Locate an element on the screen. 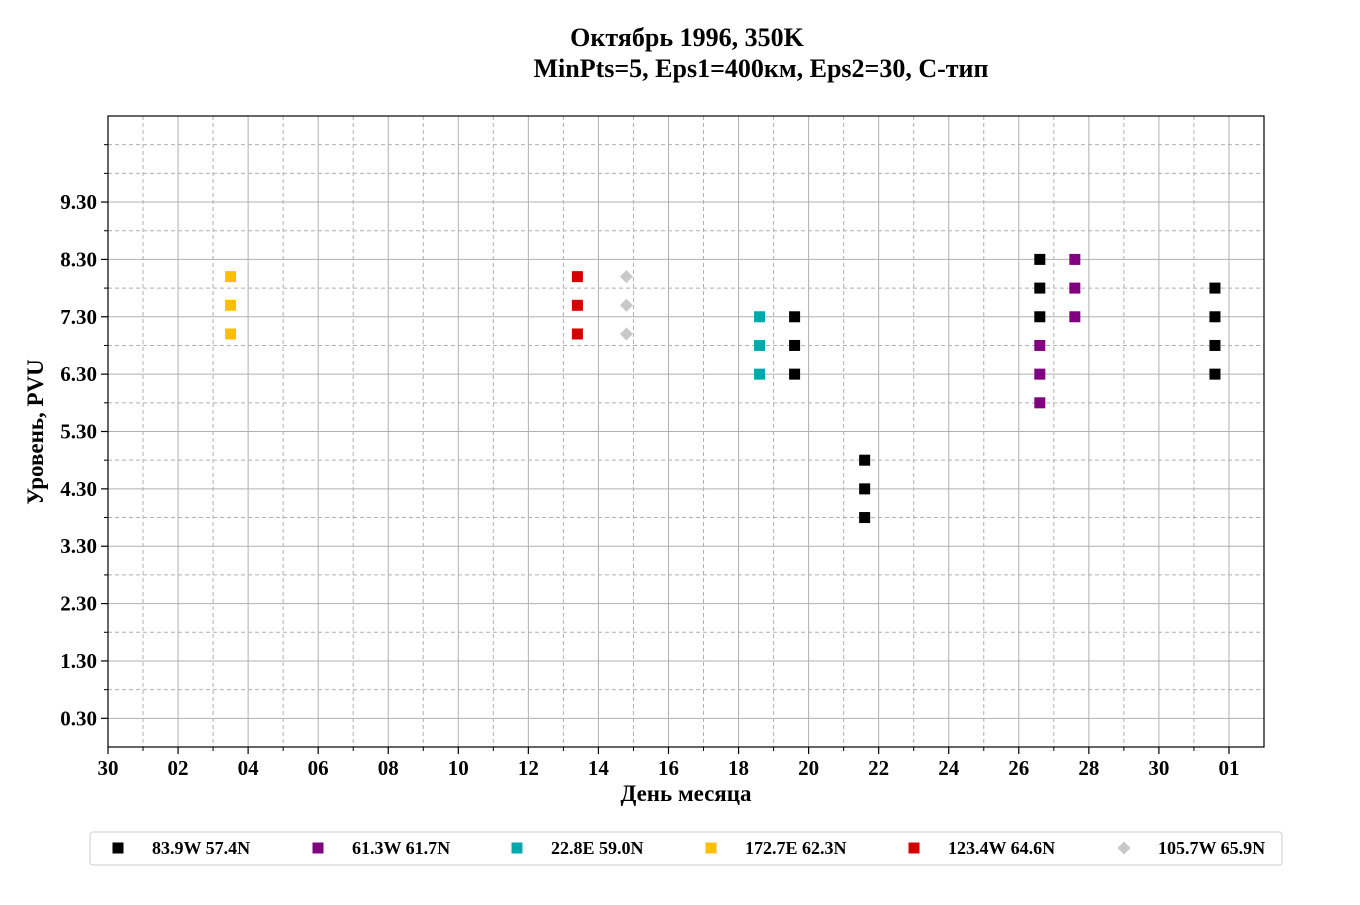 Image resolution: width=1360 pixels, height=905 pixels. y-tick-label: 9.30 is located at coordinates (78, 202).